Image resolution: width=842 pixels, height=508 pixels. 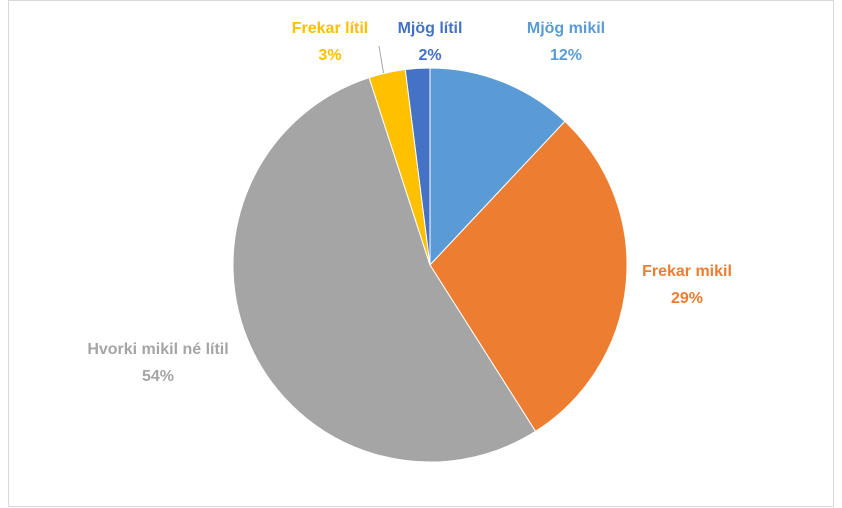 I want to click on value-label: 54%, so click(x=158, y=376).